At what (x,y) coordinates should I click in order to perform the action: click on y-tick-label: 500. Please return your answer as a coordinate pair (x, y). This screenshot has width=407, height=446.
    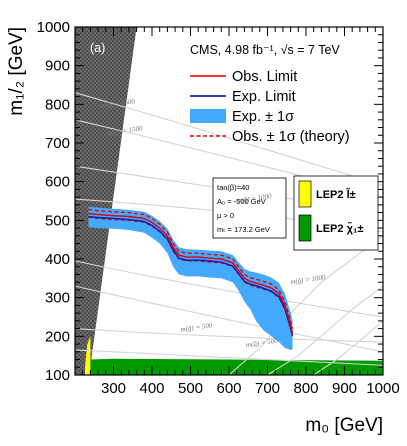
    Looking at the image, I should click on (57, 220).